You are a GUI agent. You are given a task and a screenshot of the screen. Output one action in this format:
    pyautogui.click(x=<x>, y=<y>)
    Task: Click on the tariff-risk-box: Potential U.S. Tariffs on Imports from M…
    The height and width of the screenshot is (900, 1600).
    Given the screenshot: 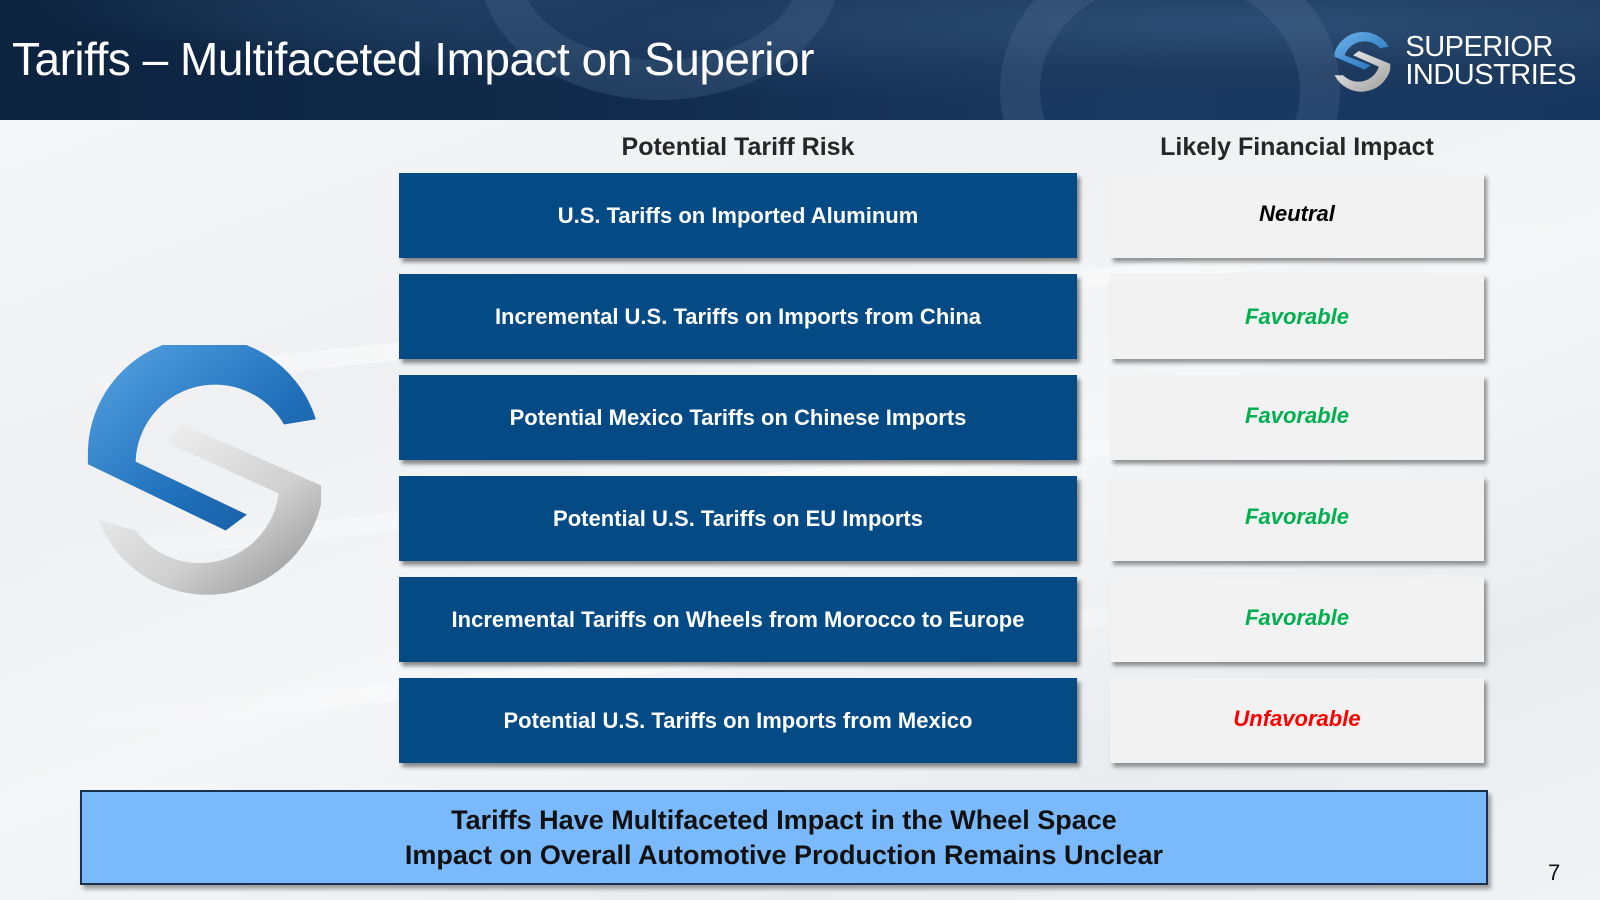 What is the action you would take?
    pyautogui.click(x=738, y=720)
    